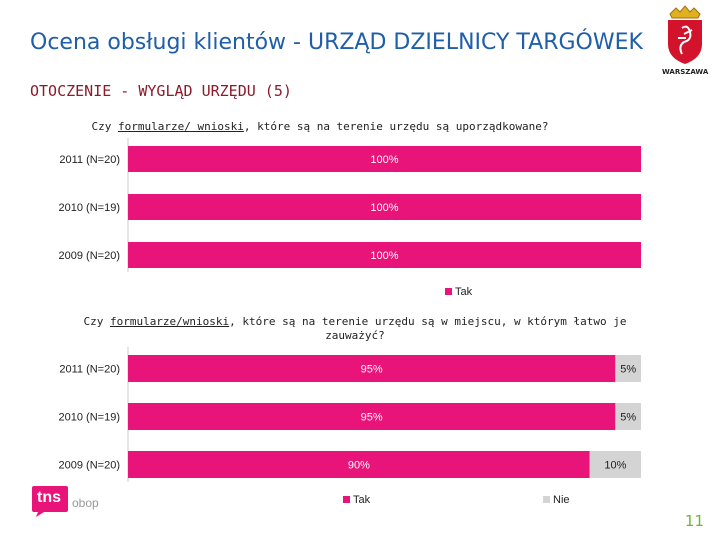  What do you see at coordinates (85, 503) in the screenshot?
I see `obop-brand: obop` at bounding box center [85, 503].